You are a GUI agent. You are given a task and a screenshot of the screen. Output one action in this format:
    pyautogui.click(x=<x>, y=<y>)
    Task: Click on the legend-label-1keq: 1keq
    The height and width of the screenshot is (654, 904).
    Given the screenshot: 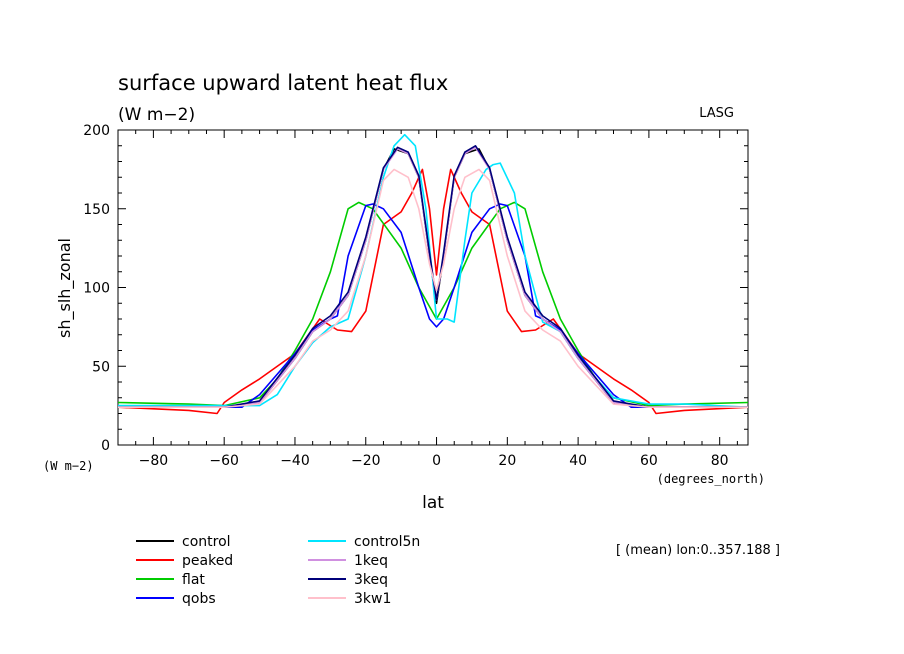 What is the action you would take?
    pyautogui.click(x=371, y=561)
    